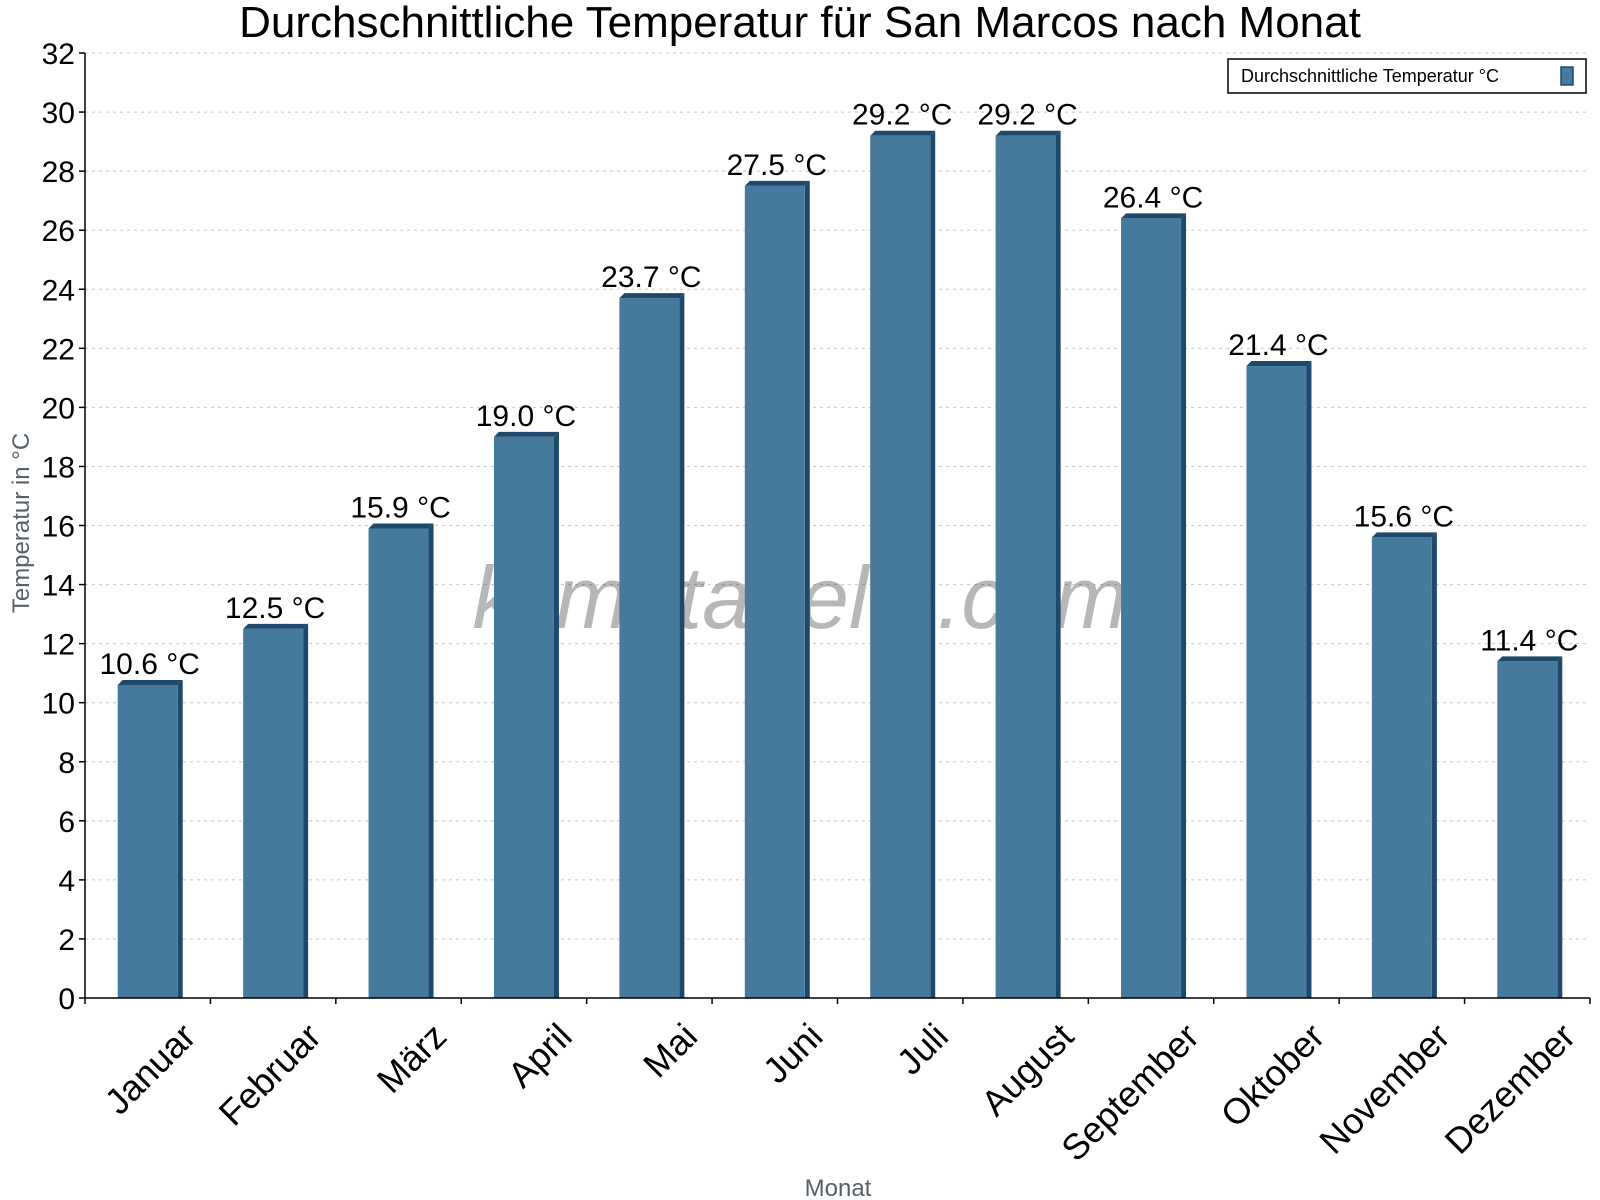 This screenshot has height=1200, width=1600. I want to click on data-label: 23.7 °C, so click(651, 277).